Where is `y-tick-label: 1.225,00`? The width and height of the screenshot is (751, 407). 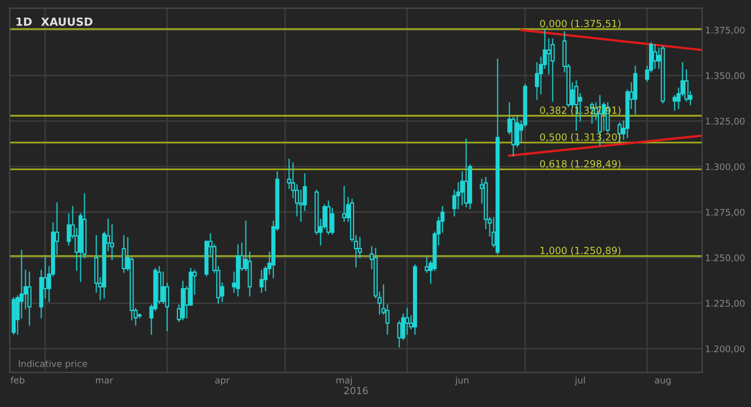
y-tick-label: 1.225,00 is located at coordinates (725, 304).